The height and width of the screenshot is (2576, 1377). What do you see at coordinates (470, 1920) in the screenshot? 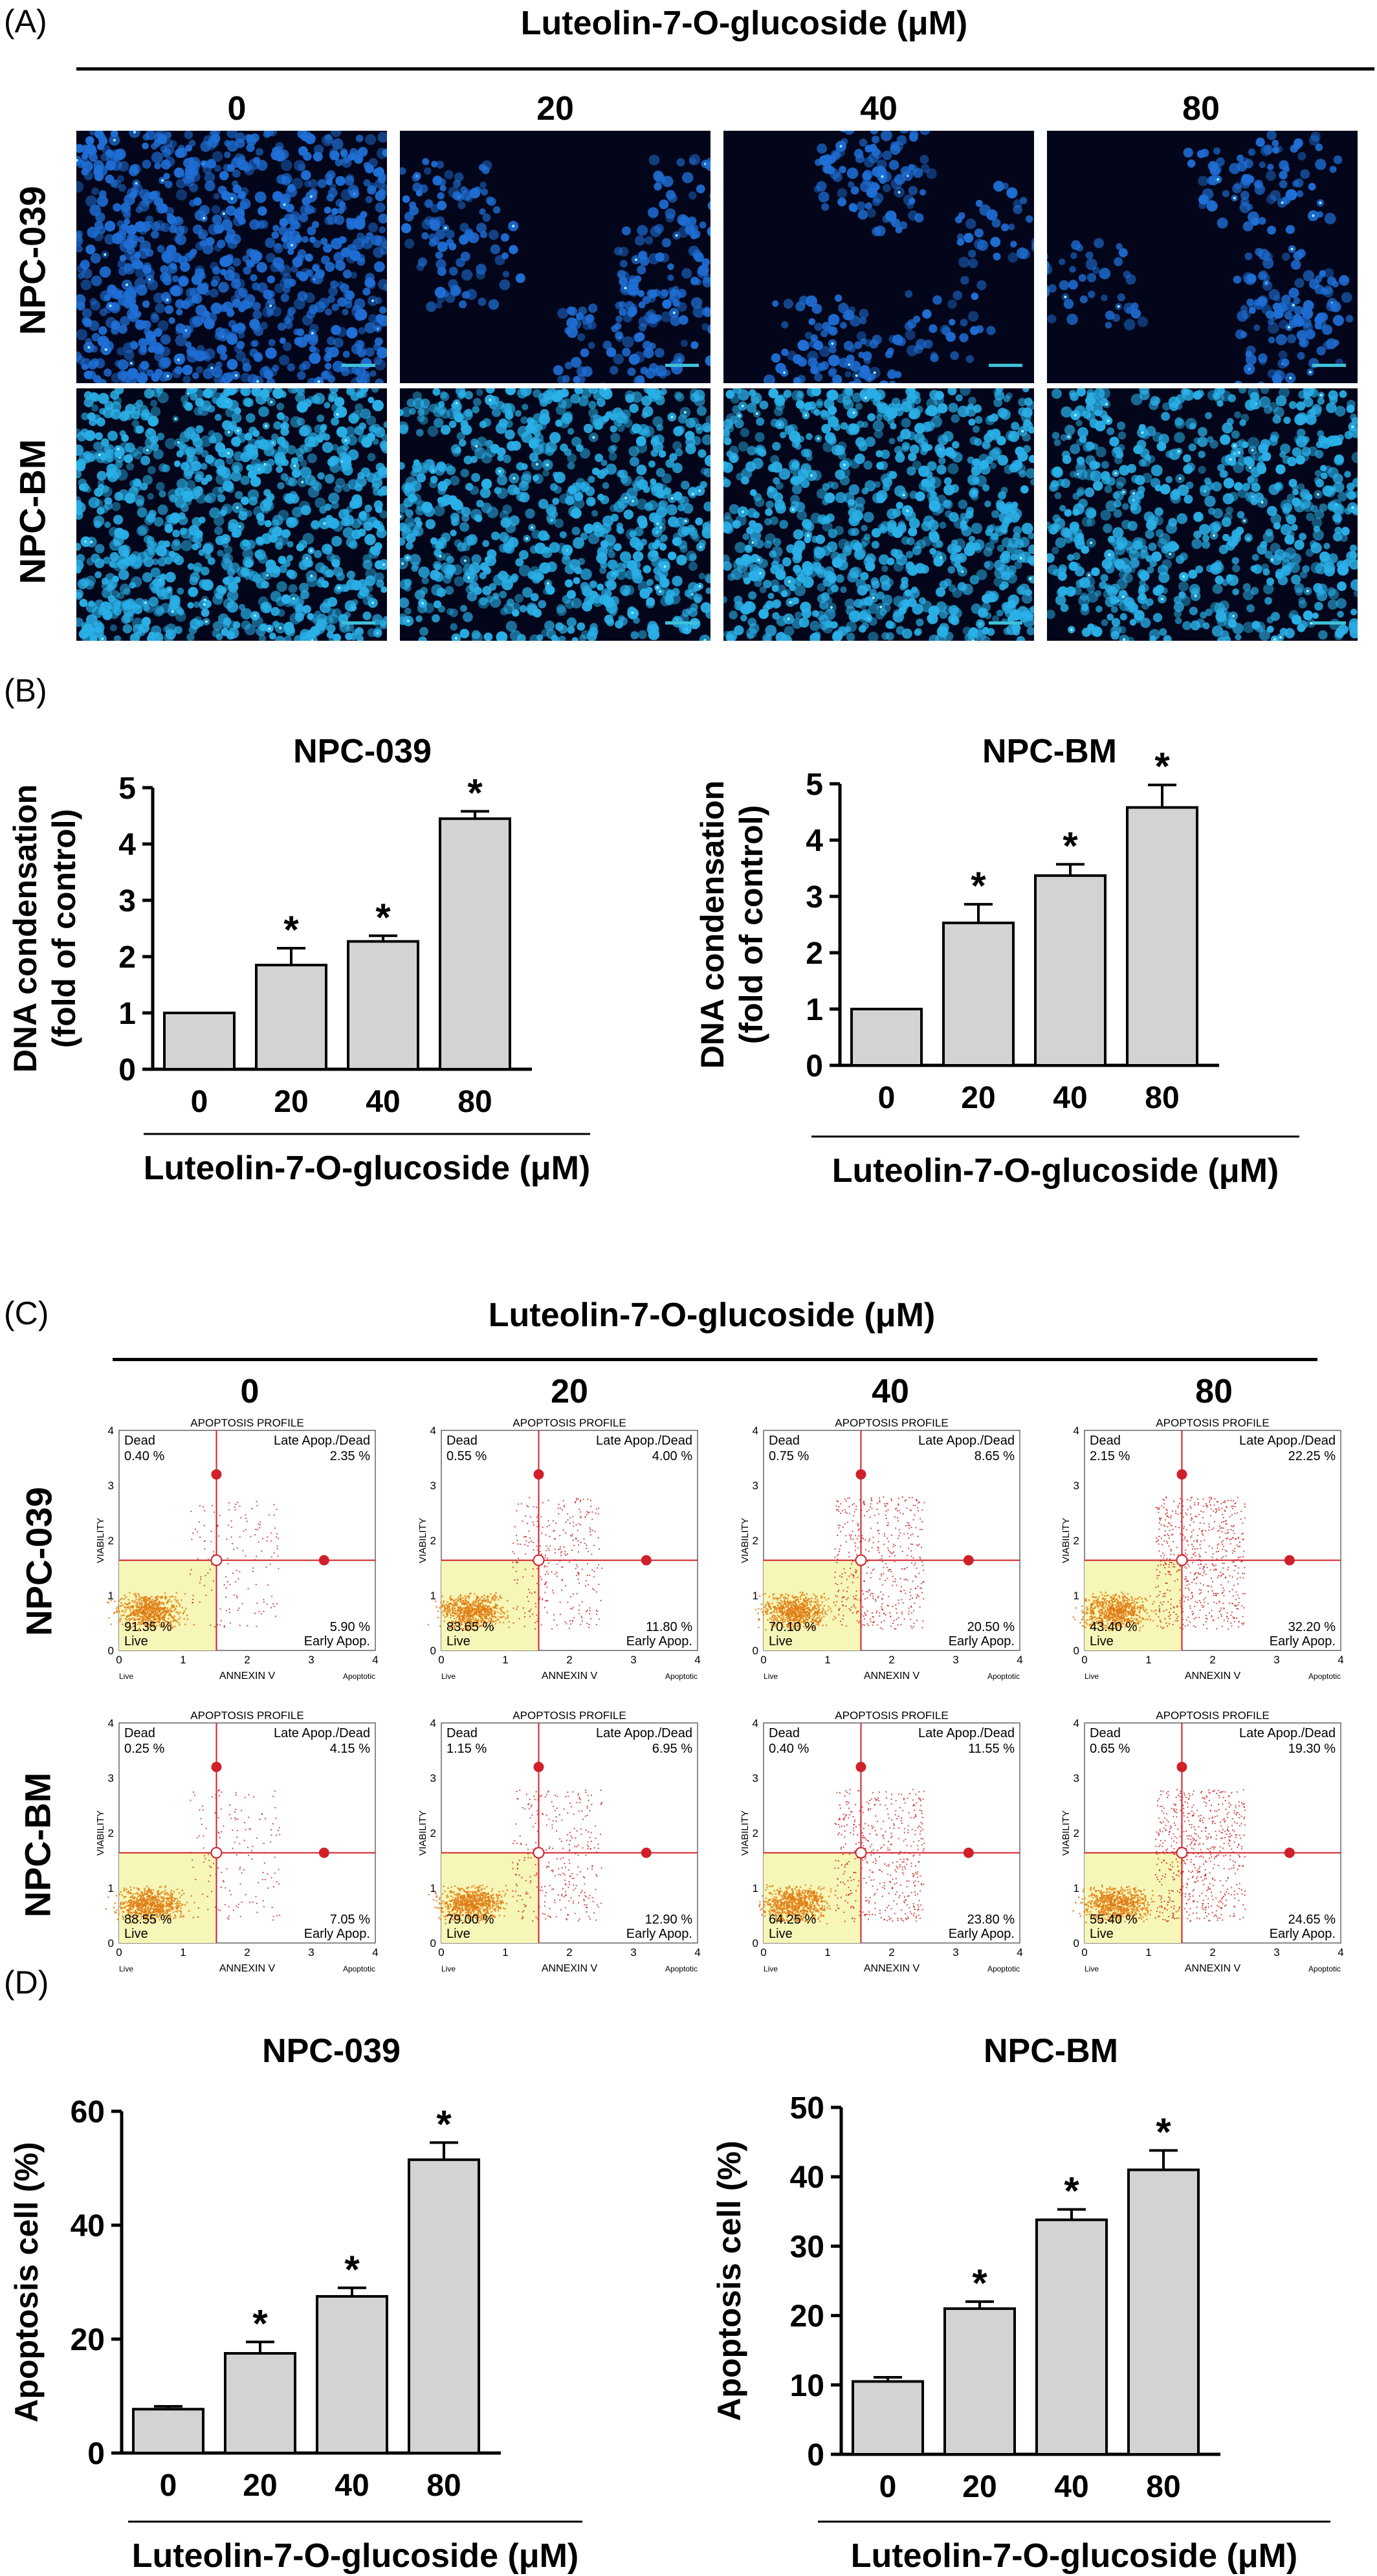
I see `quadrant-live-value: 79.00 %` at bounding box center [470, 1920].